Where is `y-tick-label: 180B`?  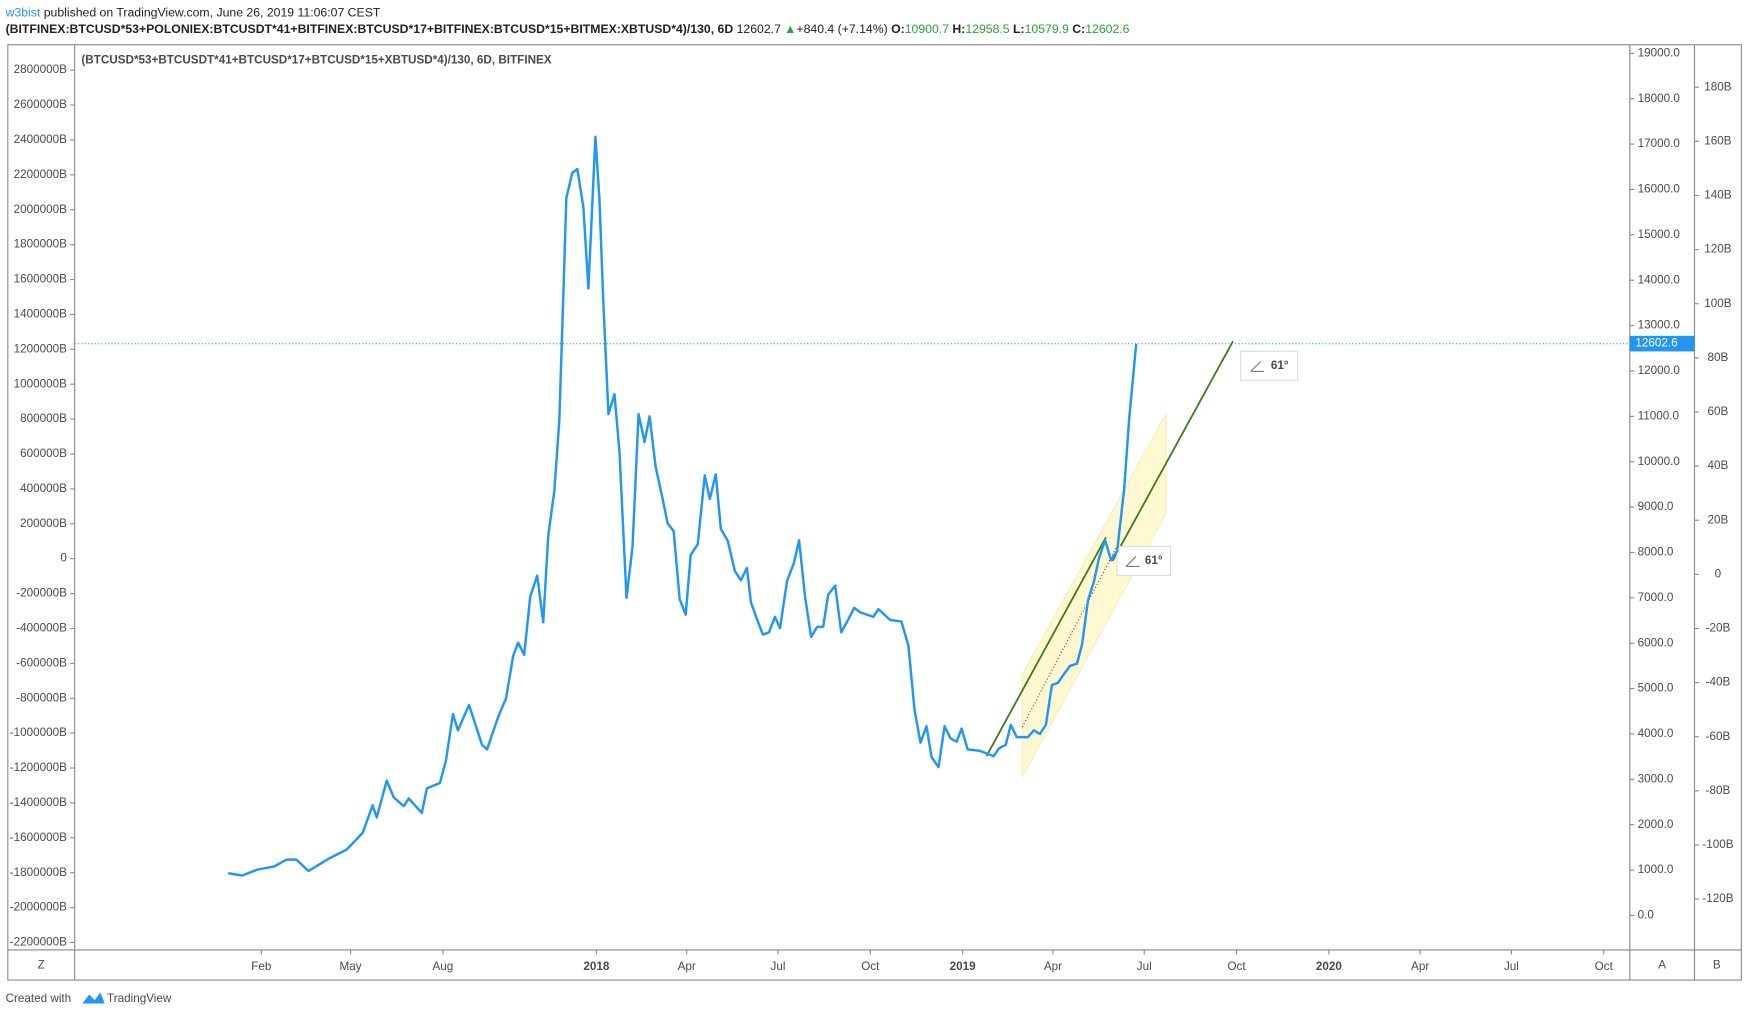
y-tick-label: 180B is located at coordinates (1718, 86).